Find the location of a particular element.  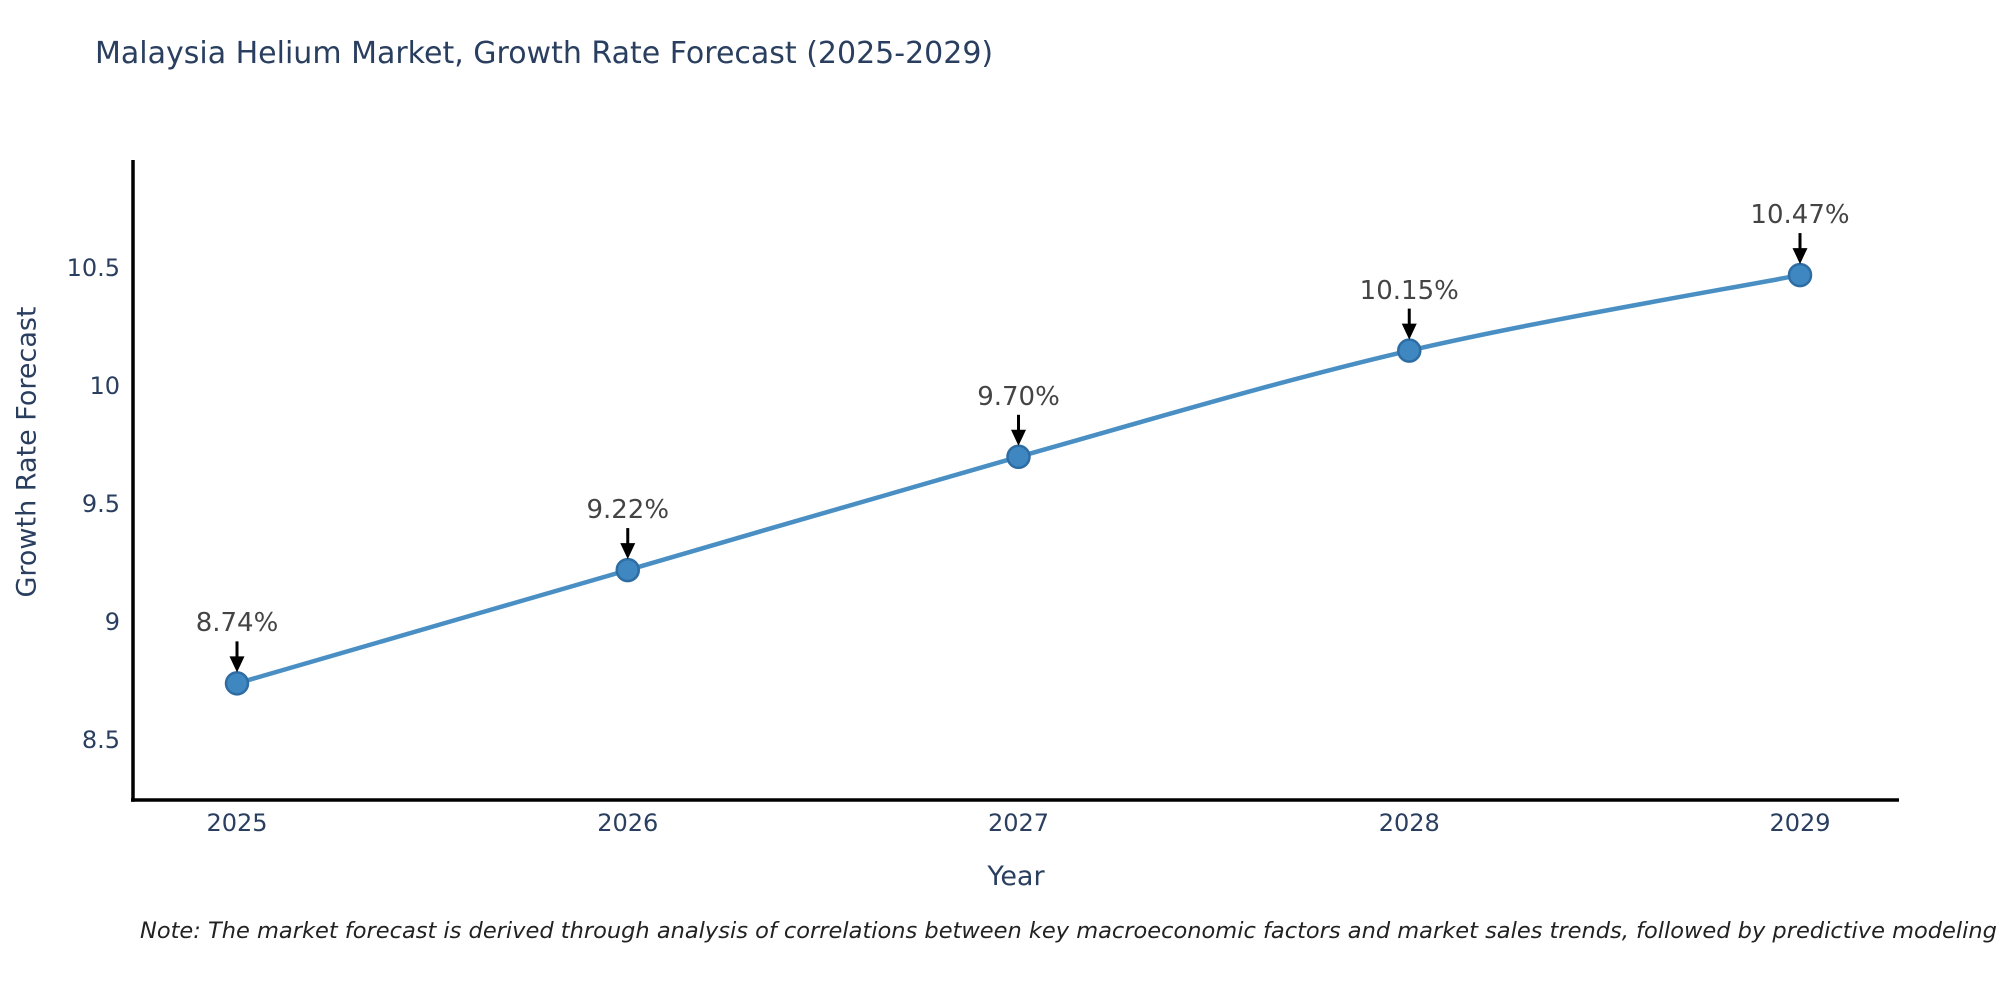

y-axis-title: Growth Rate Forecast is located at coordinates (27, 452).